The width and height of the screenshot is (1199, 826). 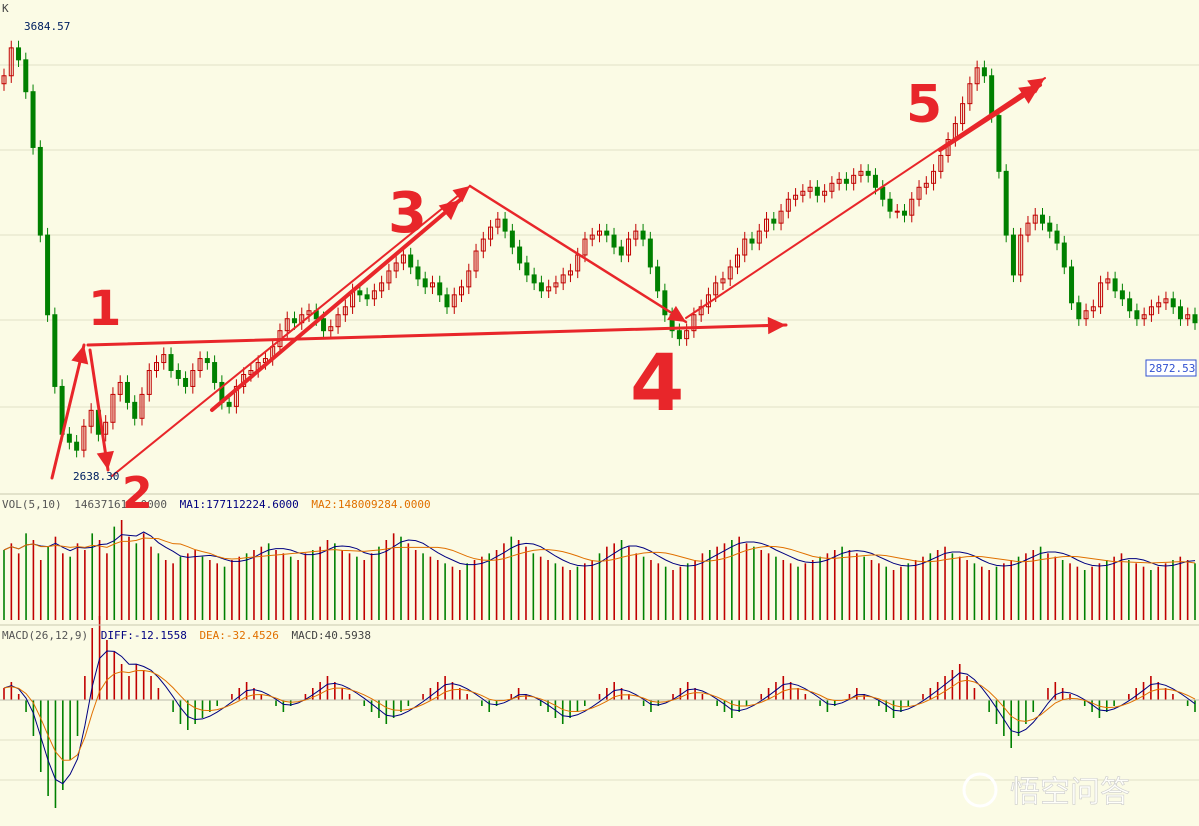 What do you see at coordinates (407, 213) in the screenshot?
I see `wave-label-3: 3` at bounding box center [407, 213].